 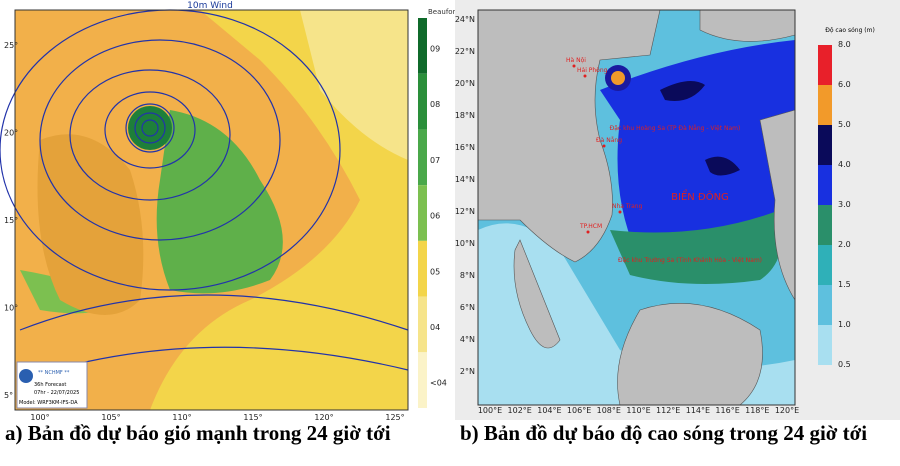 I want to click on legend-label: 8.0, so click(x=844, y=44).